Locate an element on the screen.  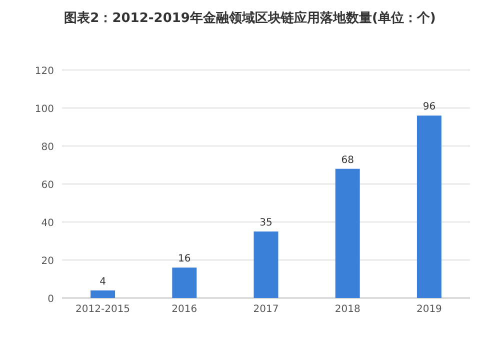
y-tick-label: 80 is located at coordinates (47, 147).